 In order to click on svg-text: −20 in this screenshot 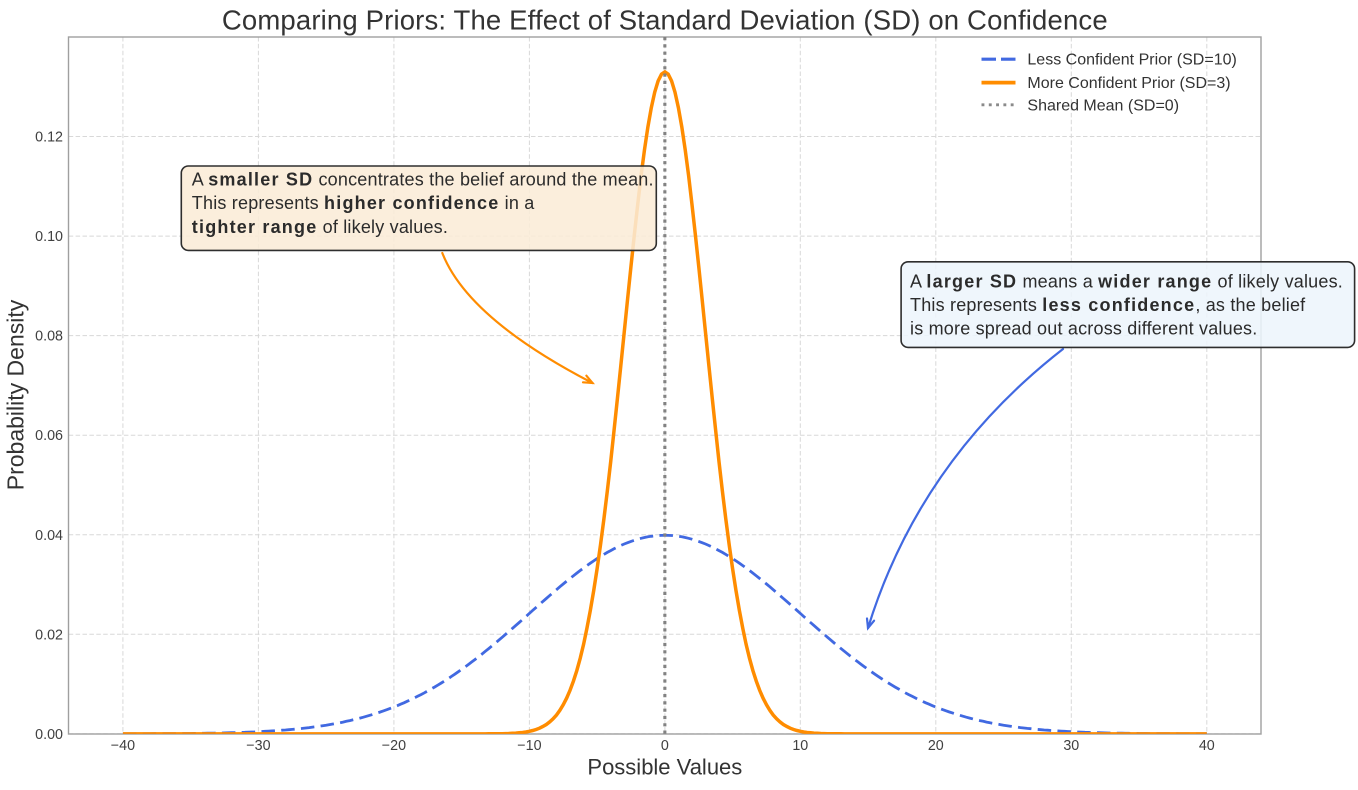, I will do `click(394, 746)`.